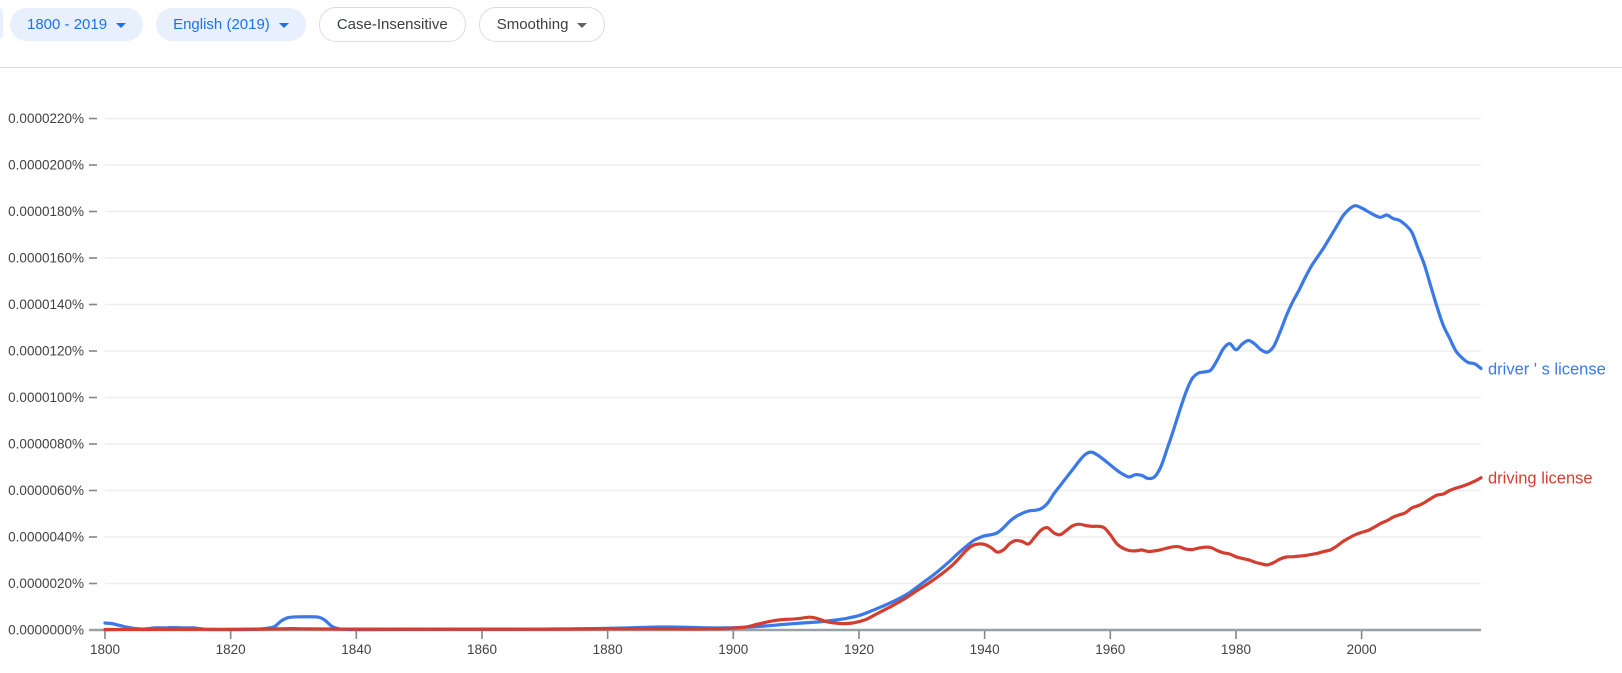 The height and width of the screenshot is (673, 1622). Describe the element at coordinates (46, 165) in the screenshot. I see `y-axis-tick-label: 0.0000200%` at that location.